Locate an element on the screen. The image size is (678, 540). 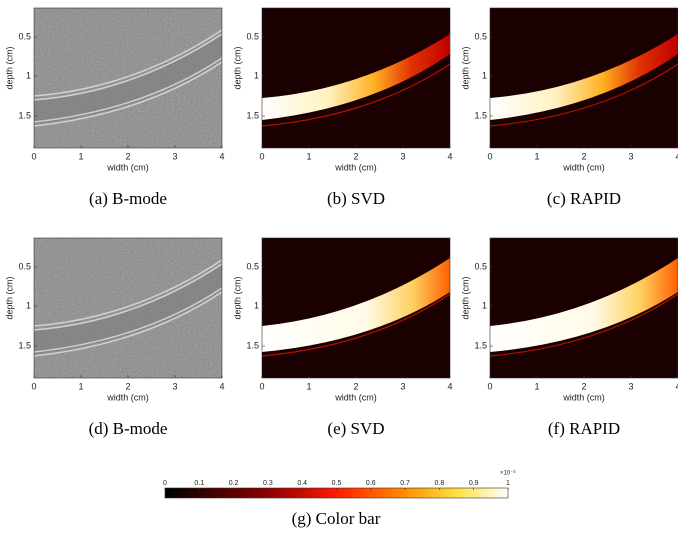
panel: 0 1 2 3 4 0.5 1 1.5 width (cm) depth (cm) (e) SVD is located at coordinates (342, 337).